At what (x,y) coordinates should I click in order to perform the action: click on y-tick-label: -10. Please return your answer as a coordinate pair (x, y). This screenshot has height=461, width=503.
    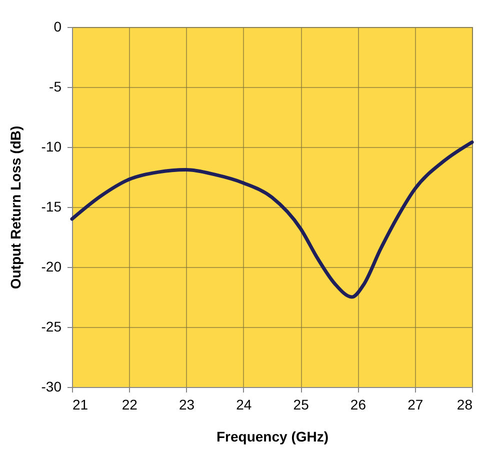
    Looking at the image, I should click on (51, 146).